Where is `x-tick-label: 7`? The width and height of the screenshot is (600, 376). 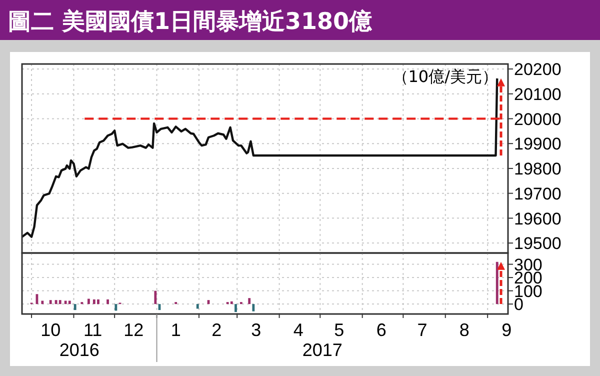 x-tick-label: 7 is located at coordinates (422, 330).